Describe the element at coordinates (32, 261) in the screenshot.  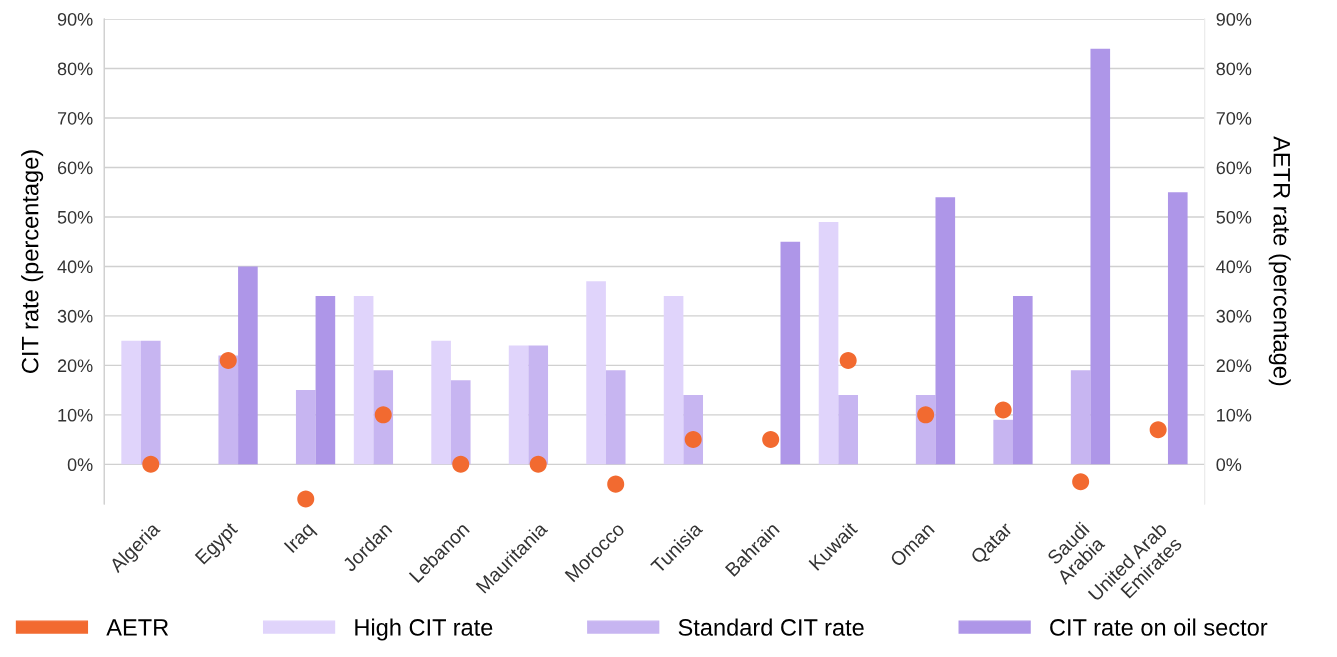
I see `y-axis-title: CIT rate (percentage)` at that location.